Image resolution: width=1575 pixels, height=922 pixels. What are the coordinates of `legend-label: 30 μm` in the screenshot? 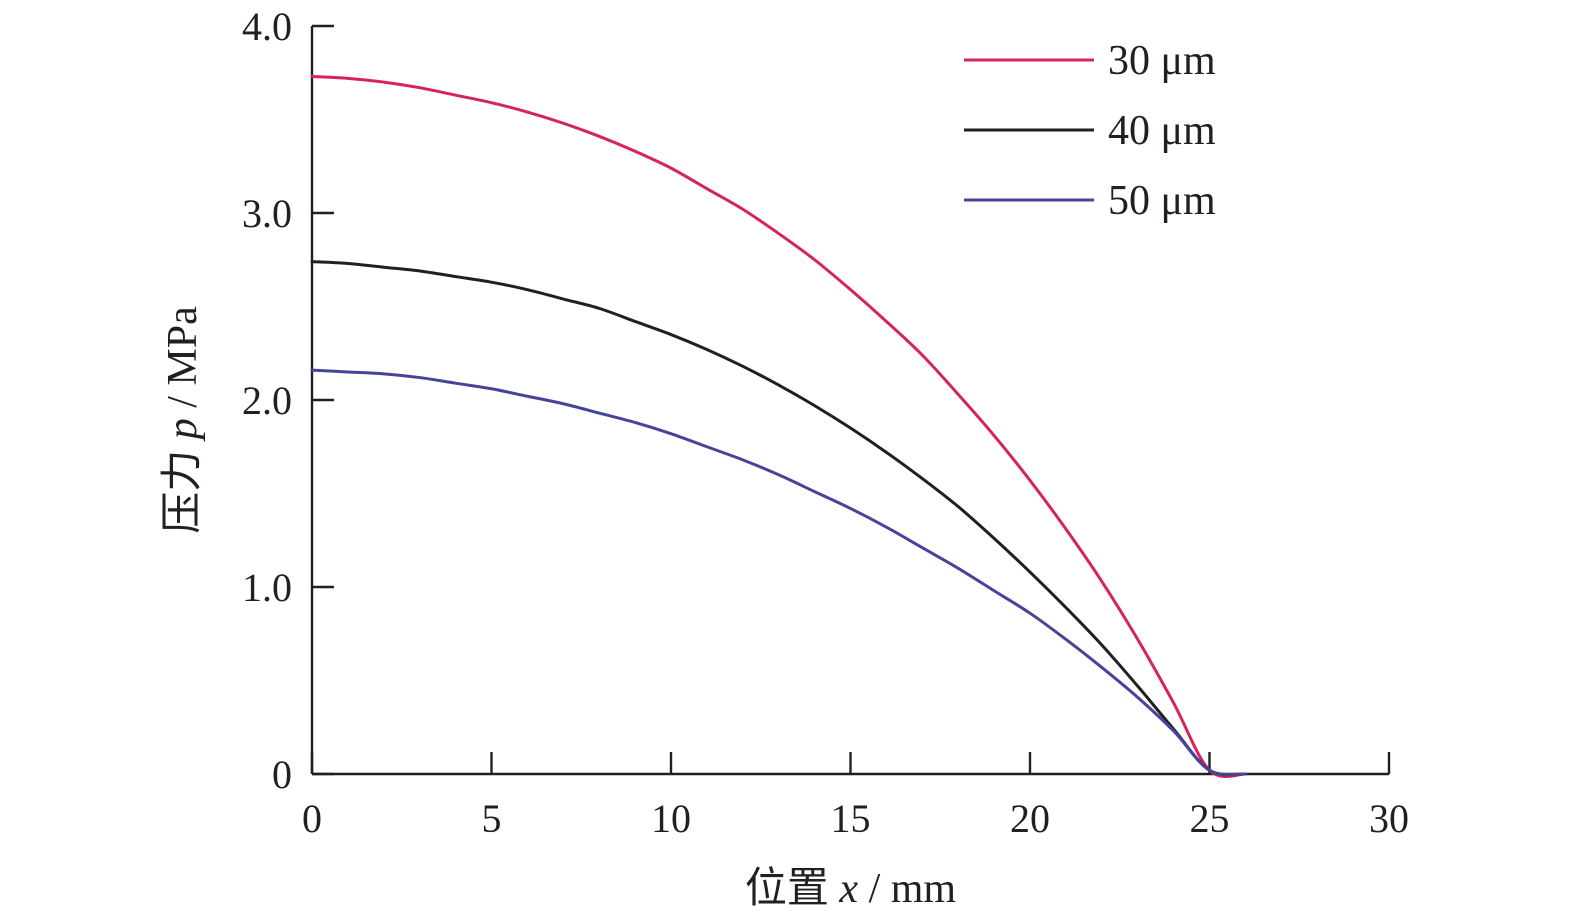 It's located at (1162, 61).